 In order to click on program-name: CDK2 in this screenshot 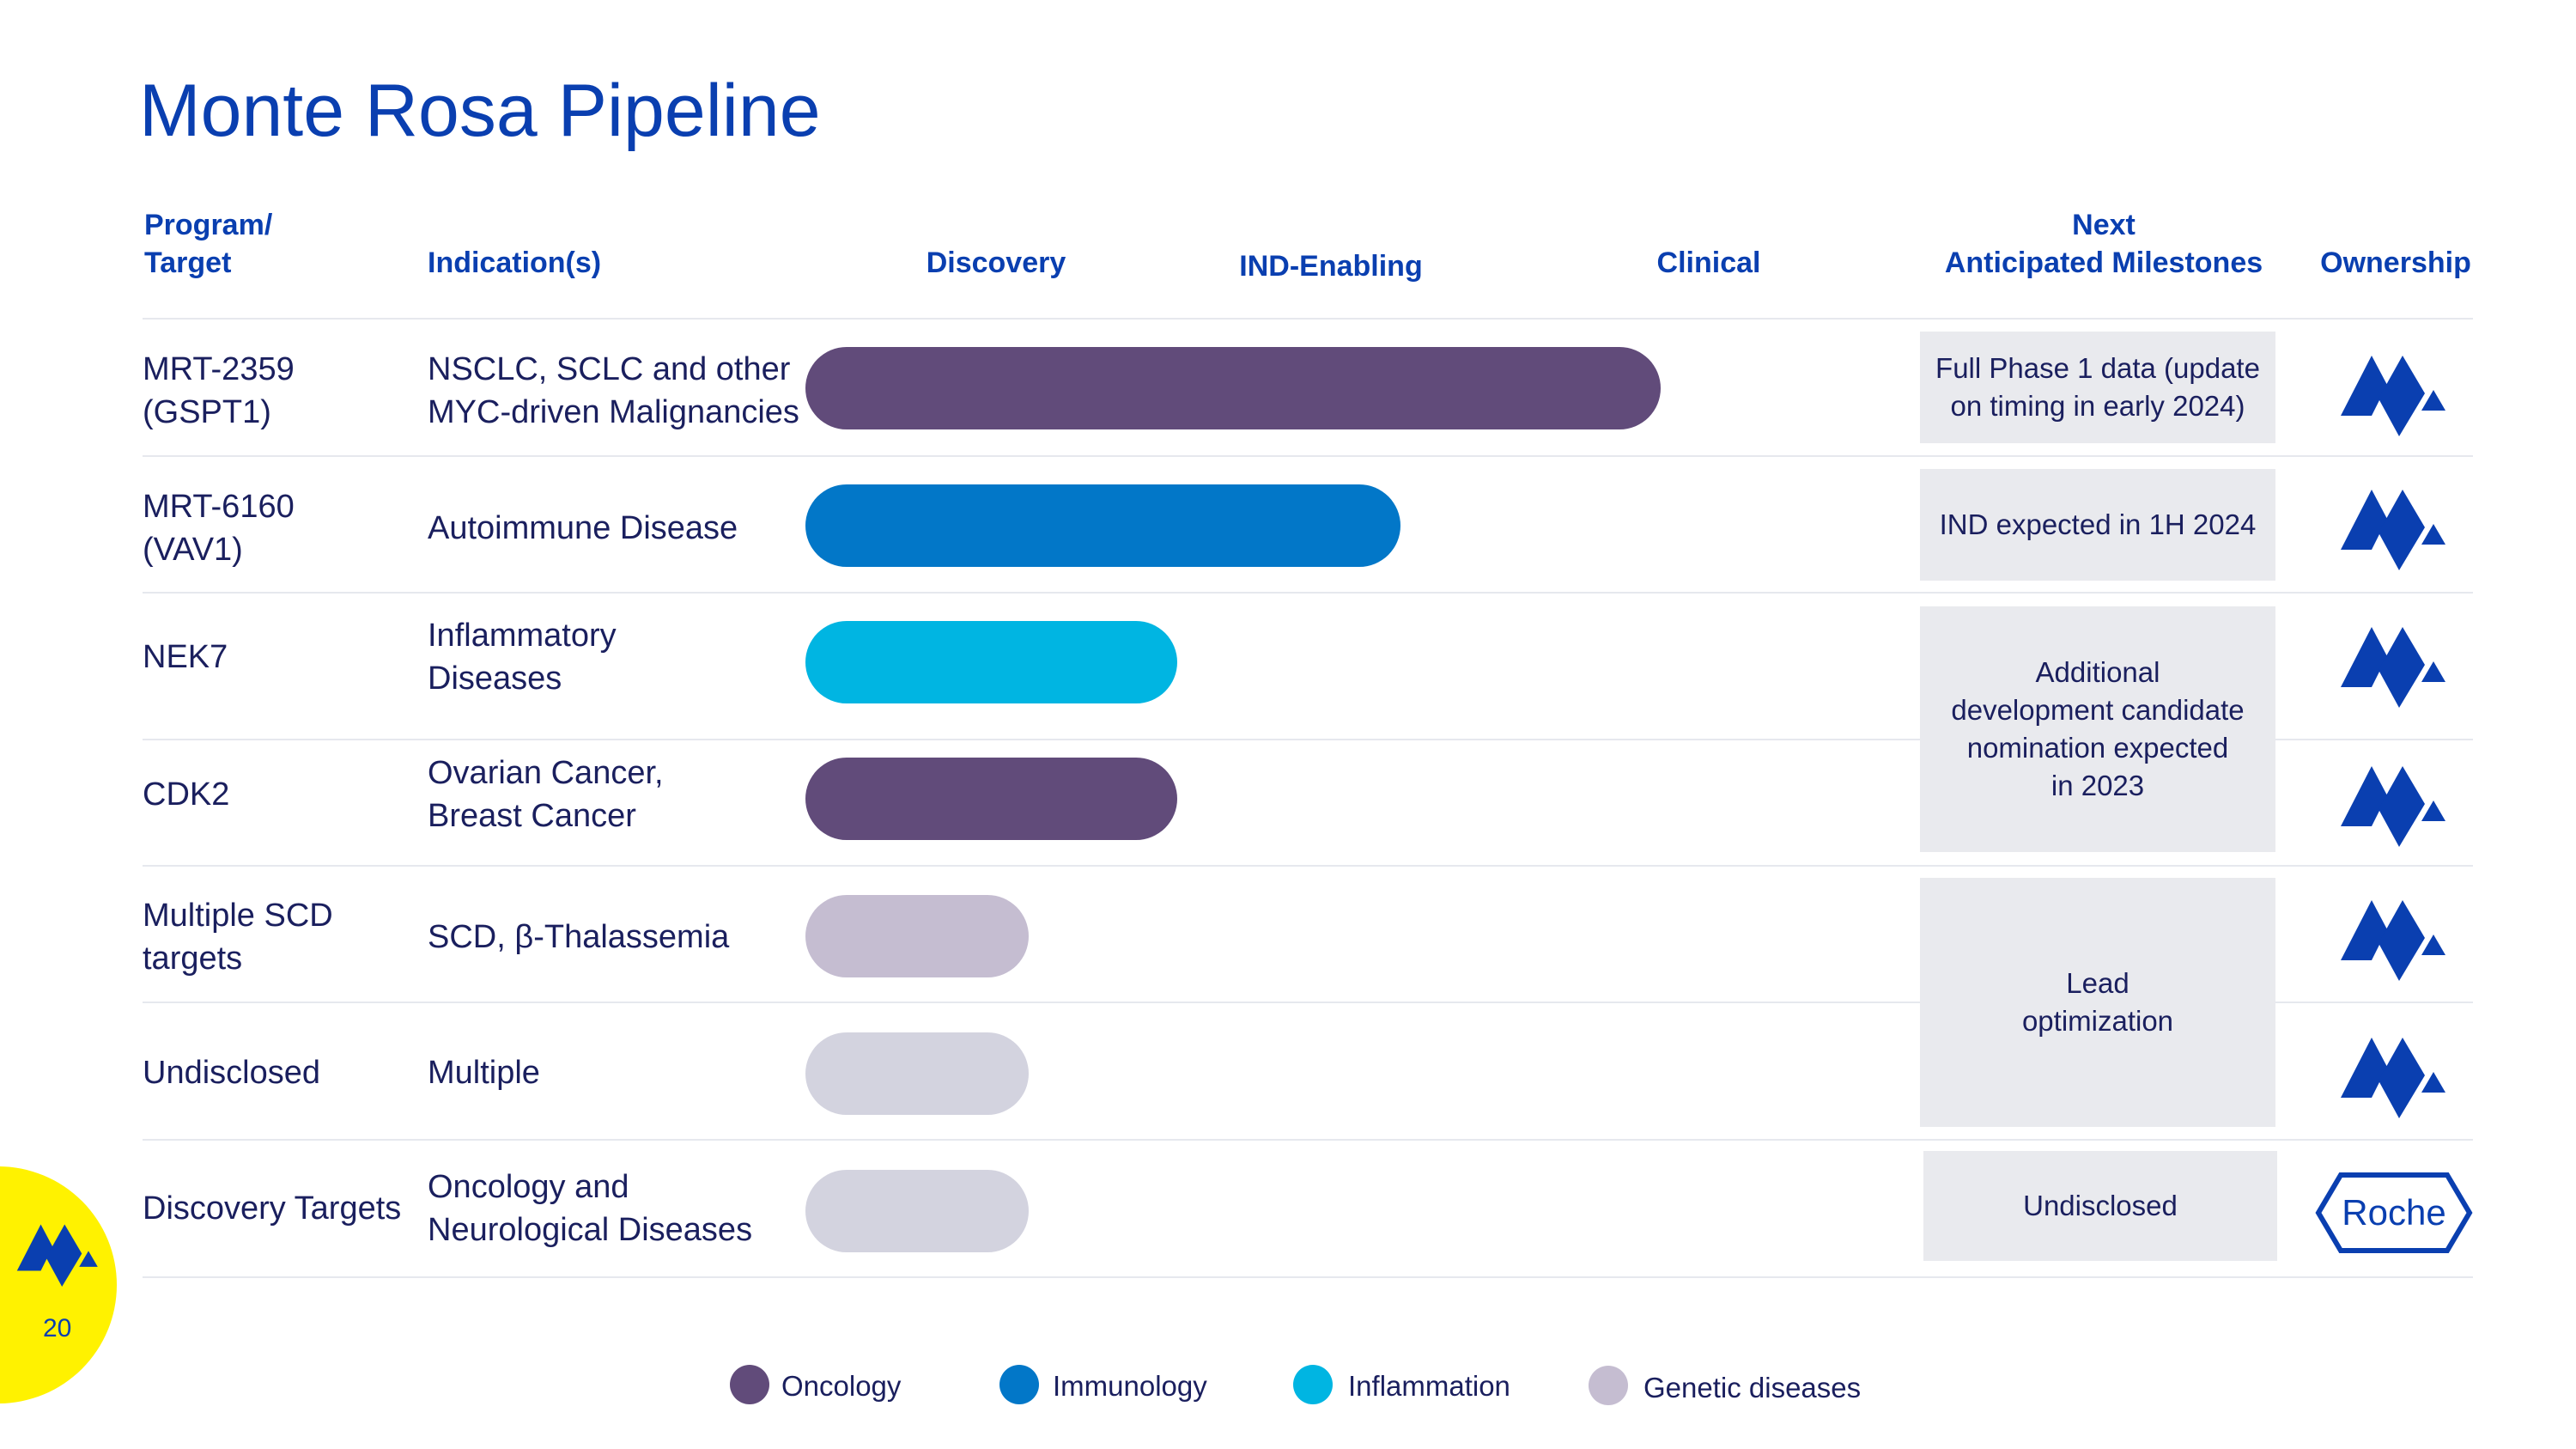, I will do `click(186, 794)`.